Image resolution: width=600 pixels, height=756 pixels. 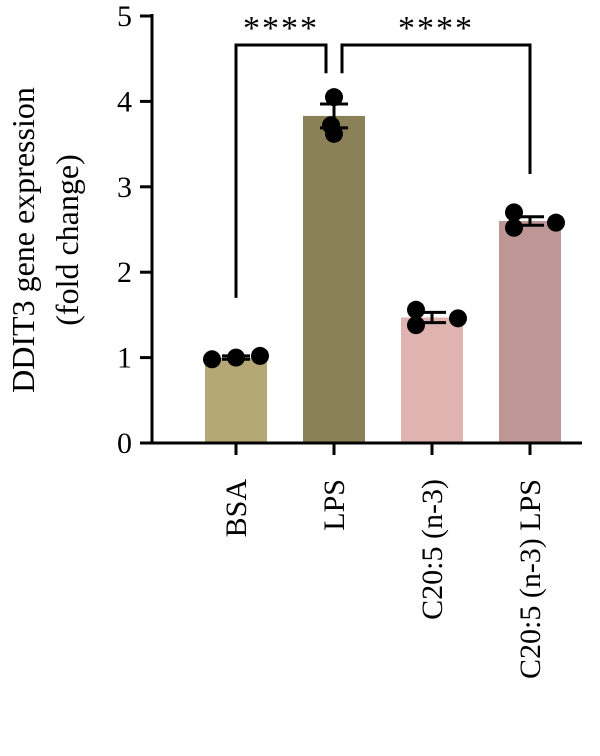 I want to click on y-tick-label-5: 5, so click(x=124, y=16).